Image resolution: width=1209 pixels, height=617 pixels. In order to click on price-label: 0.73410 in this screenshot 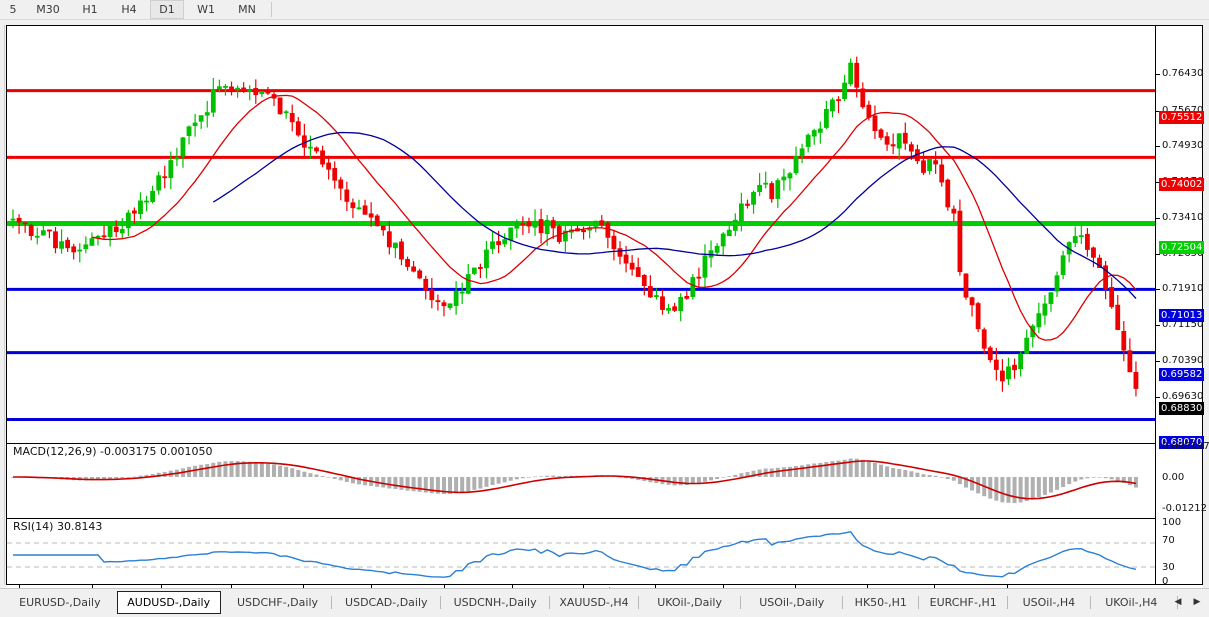, I will do `click(1183, 217)`.